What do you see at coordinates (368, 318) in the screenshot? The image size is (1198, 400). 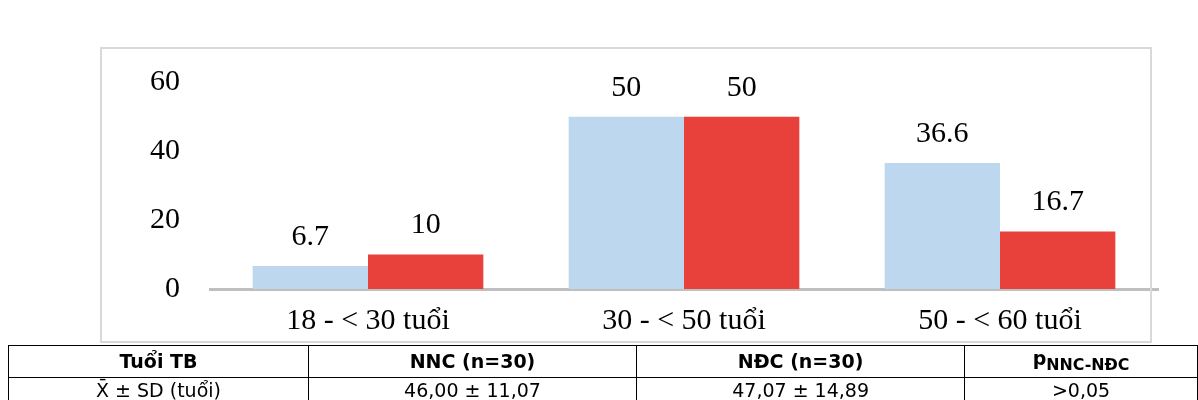 I see `x-tick-label: 18 - < 30 tuổi` at bounding box center [368, 318].